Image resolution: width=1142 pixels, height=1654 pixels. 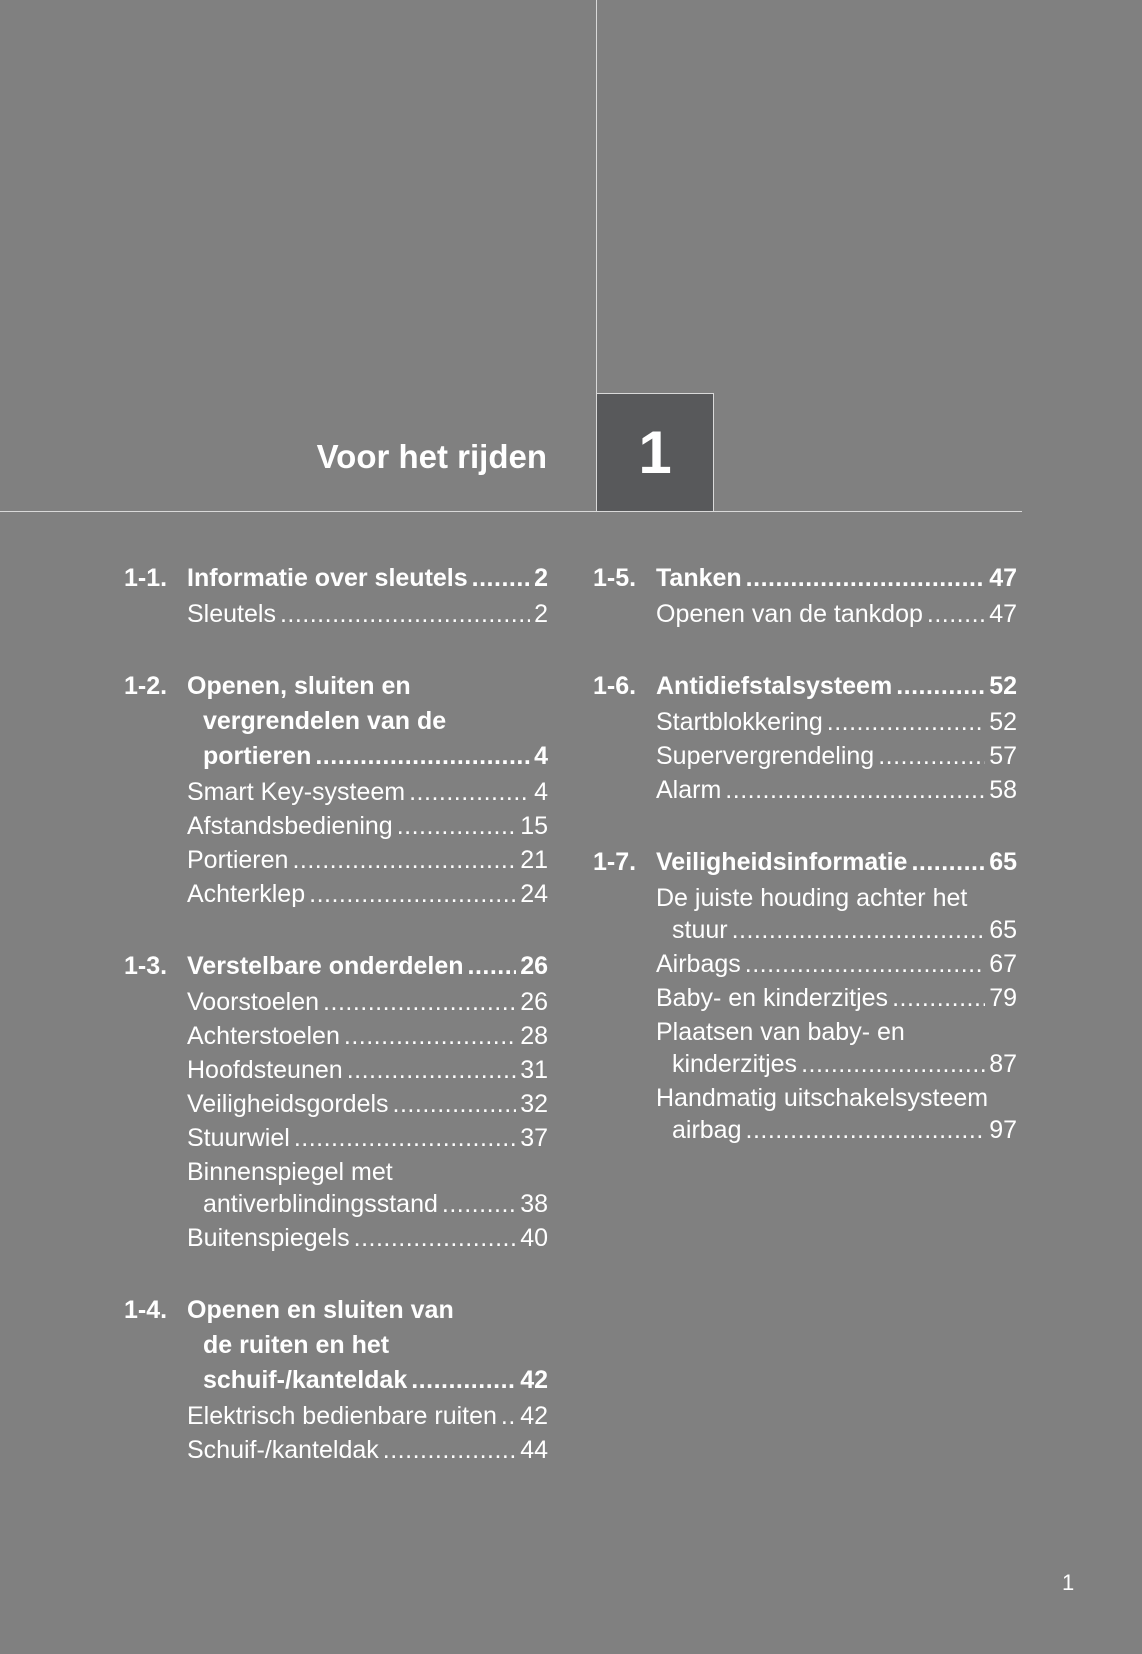 I want to click on entry-page-number: 58, so click(x=1003, y=790).